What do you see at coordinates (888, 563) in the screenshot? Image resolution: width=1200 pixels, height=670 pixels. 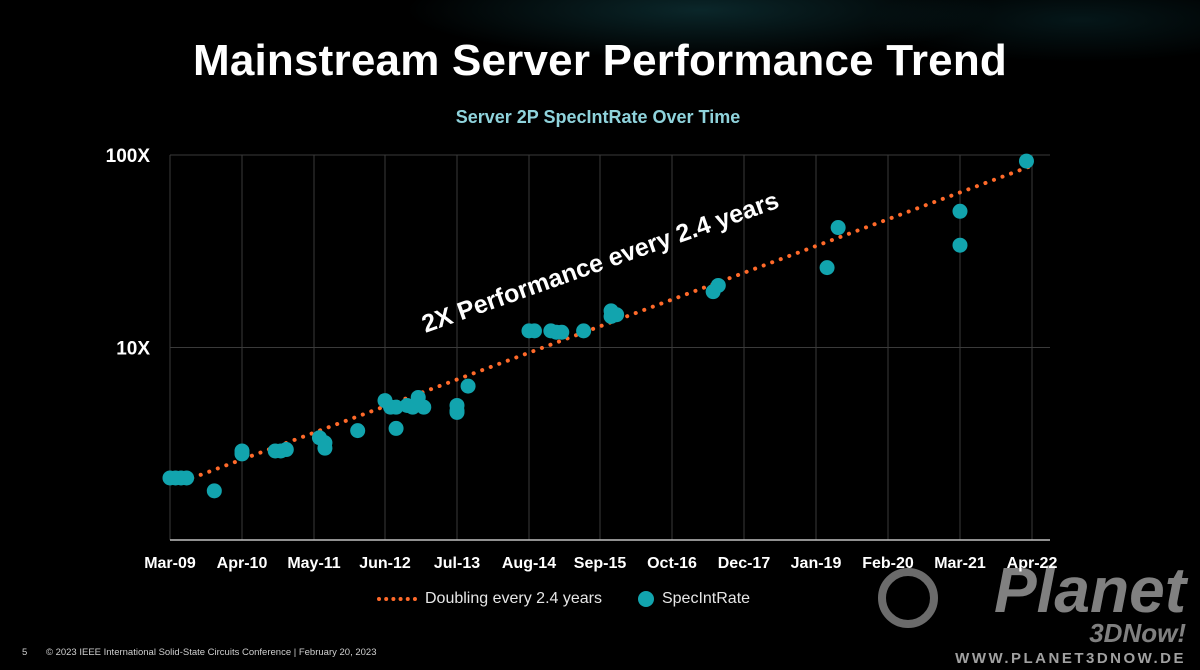 I see `x-tick-label: Feb-20` at bounding box center [888, 563].